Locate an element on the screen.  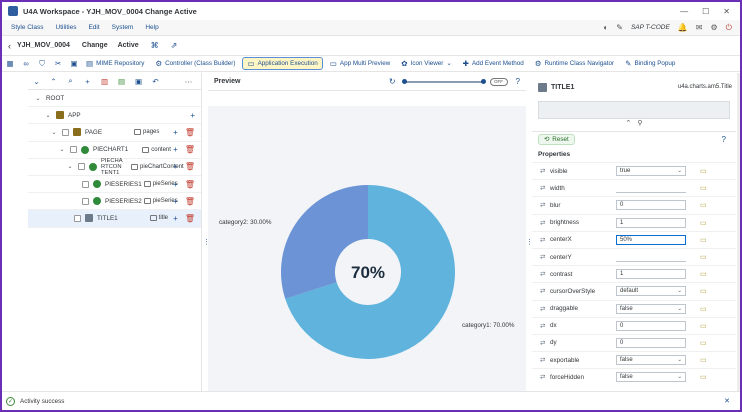
binoculars-icon: ⌘ is located at coordinates (154, 45).